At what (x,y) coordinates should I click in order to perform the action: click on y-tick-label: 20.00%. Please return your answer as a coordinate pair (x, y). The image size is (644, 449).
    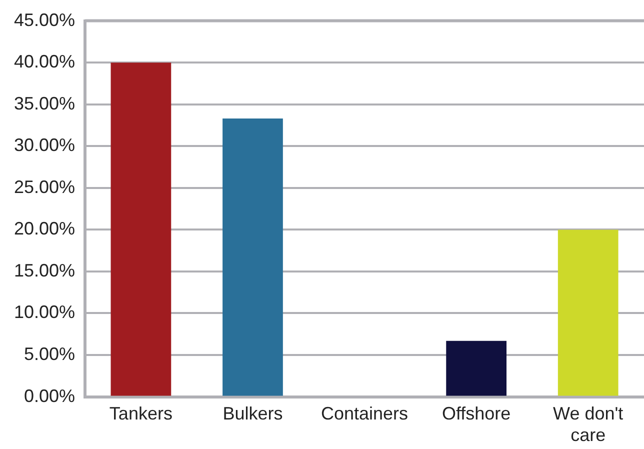
    Looking at the image, I should click on (45, 228).